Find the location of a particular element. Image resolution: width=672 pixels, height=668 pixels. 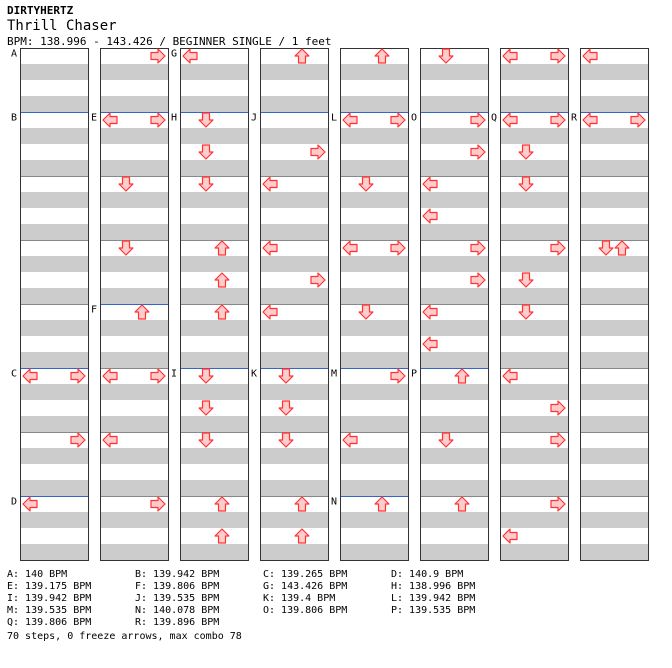

bpm-legend-entry: L: 139.942 BPM is located at coordinates (433, 598).